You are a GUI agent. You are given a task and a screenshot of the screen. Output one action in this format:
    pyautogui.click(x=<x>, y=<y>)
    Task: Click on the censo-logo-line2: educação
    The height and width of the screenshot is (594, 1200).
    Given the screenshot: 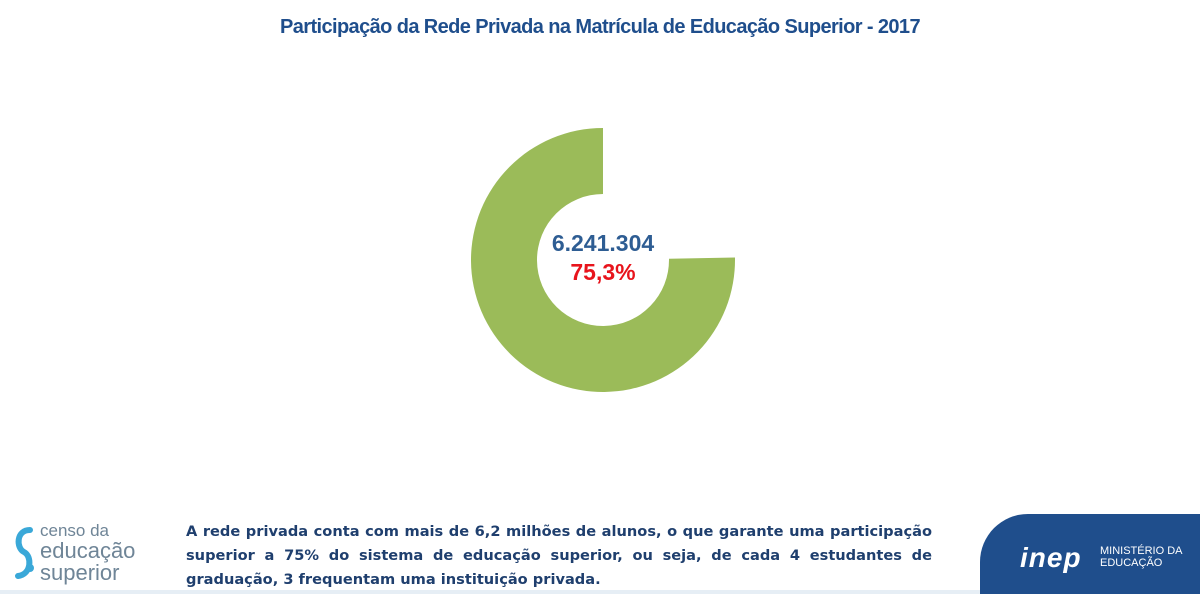 What is the action you would take?
    pyautogui.click(x=88, y=550)
    